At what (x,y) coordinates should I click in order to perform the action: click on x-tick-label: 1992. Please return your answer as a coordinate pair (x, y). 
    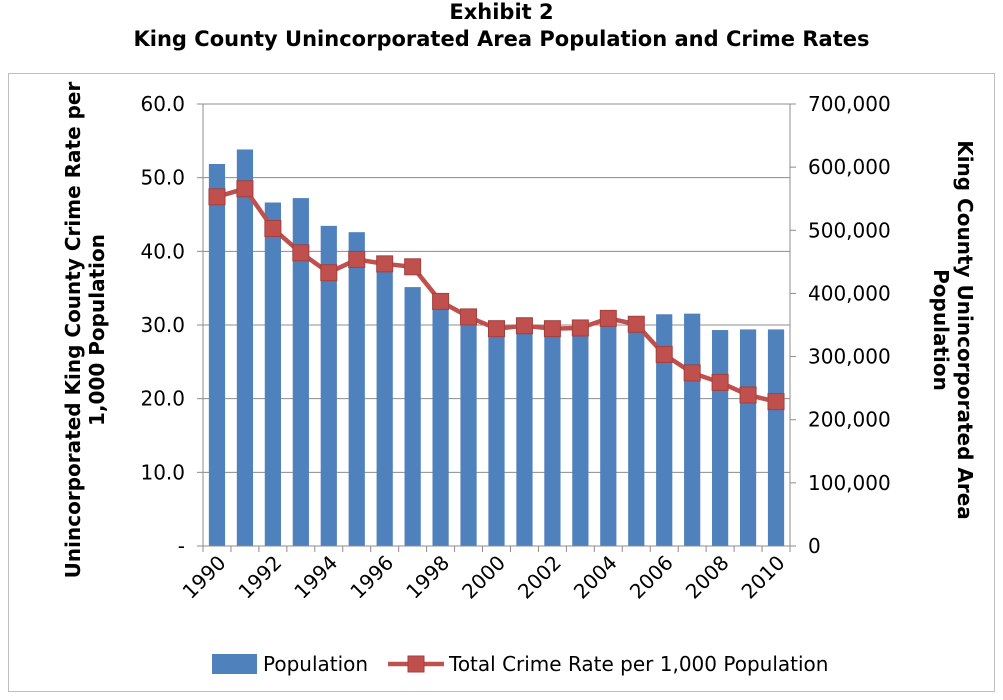
    Looking at the image, I should click on (259, 577).